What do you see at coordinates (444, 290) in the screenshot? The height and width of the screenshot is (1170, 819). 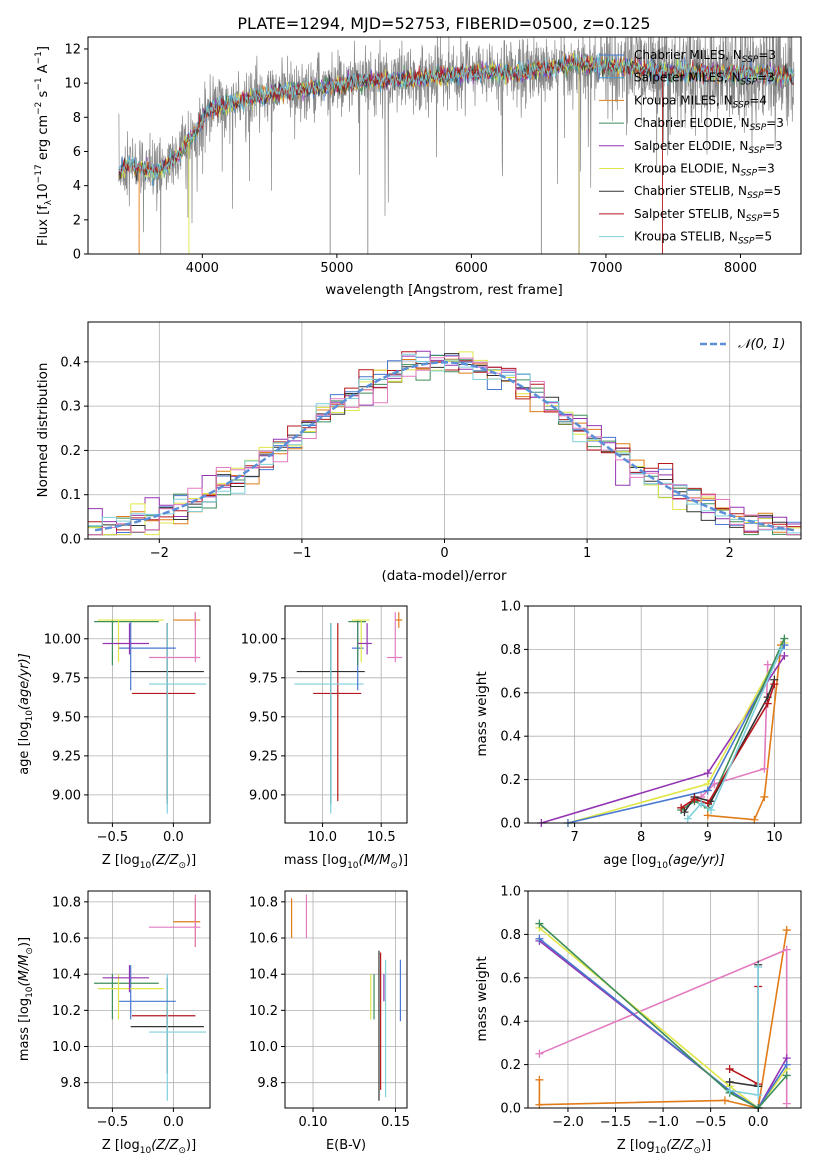 I see `spectrum-xlabel: wavelength [Angstrom, rest frame]` at bounding box center [444, 290].